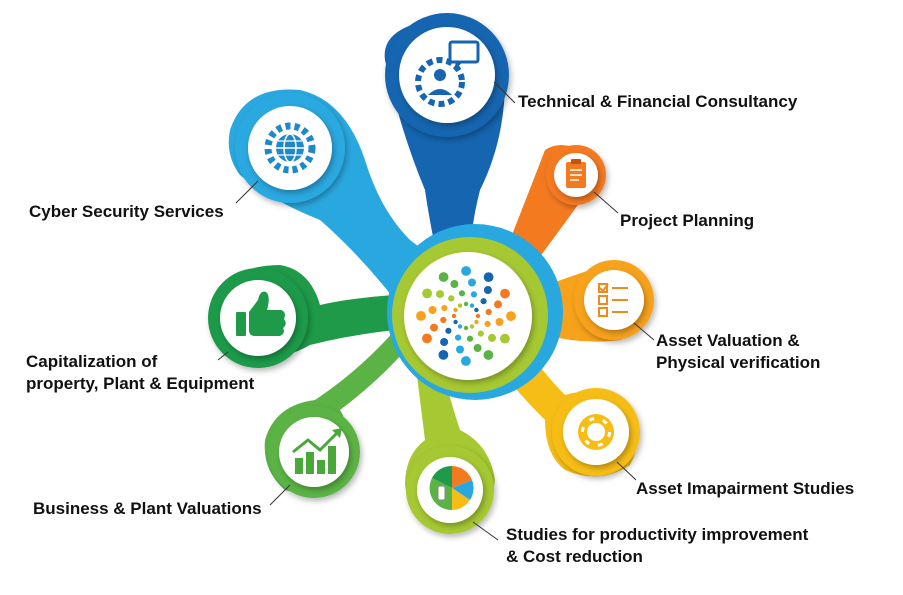 The image size is (903, 595). Describe the element at coordinates (738, 362) in the screenshot. I see `label-valuation-line2: Physical verification` at that location.